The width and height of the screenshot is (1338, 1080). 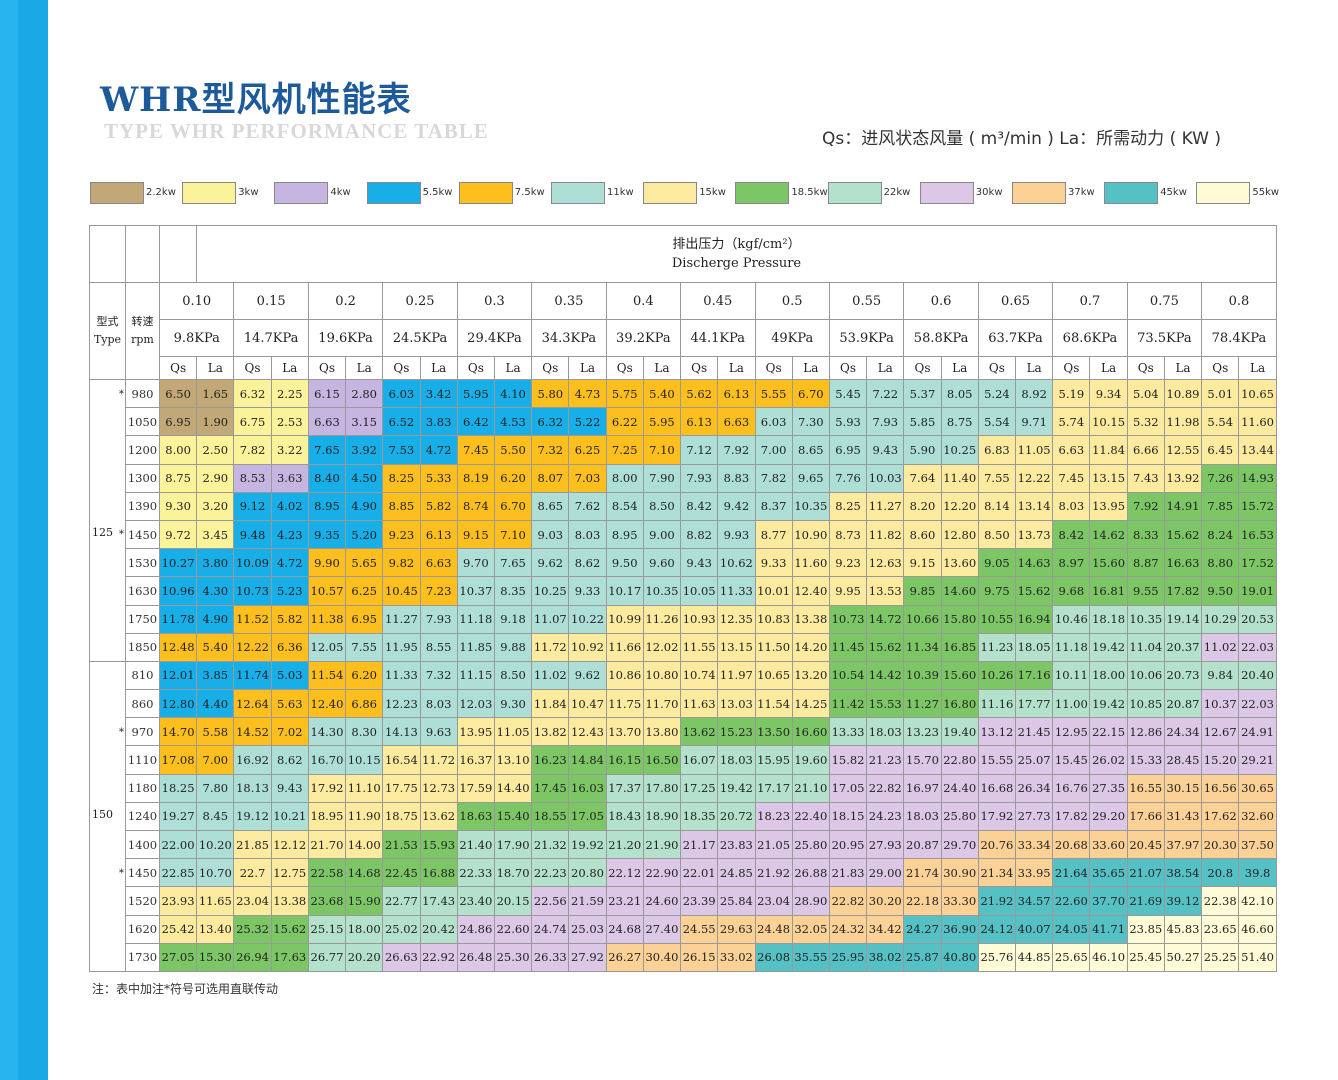 What do you see at coordinates (624, 675) in the screenshot?
I see `qs-cell: 10.86` at bounding box center [624, 675].